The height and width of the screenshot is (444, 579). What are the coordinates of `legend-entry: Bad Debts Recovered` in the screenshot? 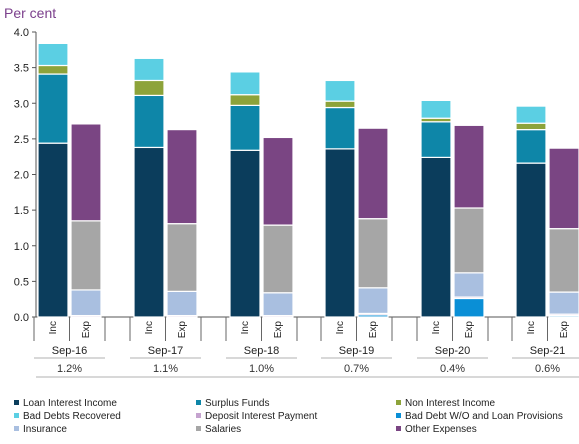 It's located at (72, 416).